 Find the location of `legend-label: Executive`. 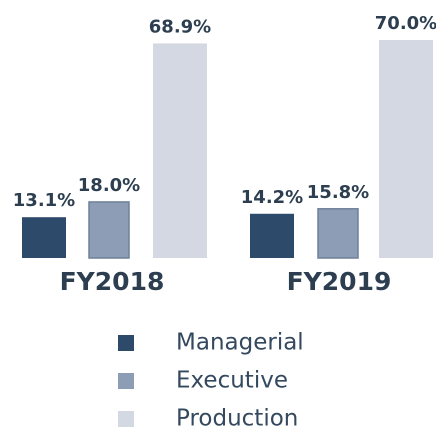

legend-label: Executive is located at coordinates (232, 381).